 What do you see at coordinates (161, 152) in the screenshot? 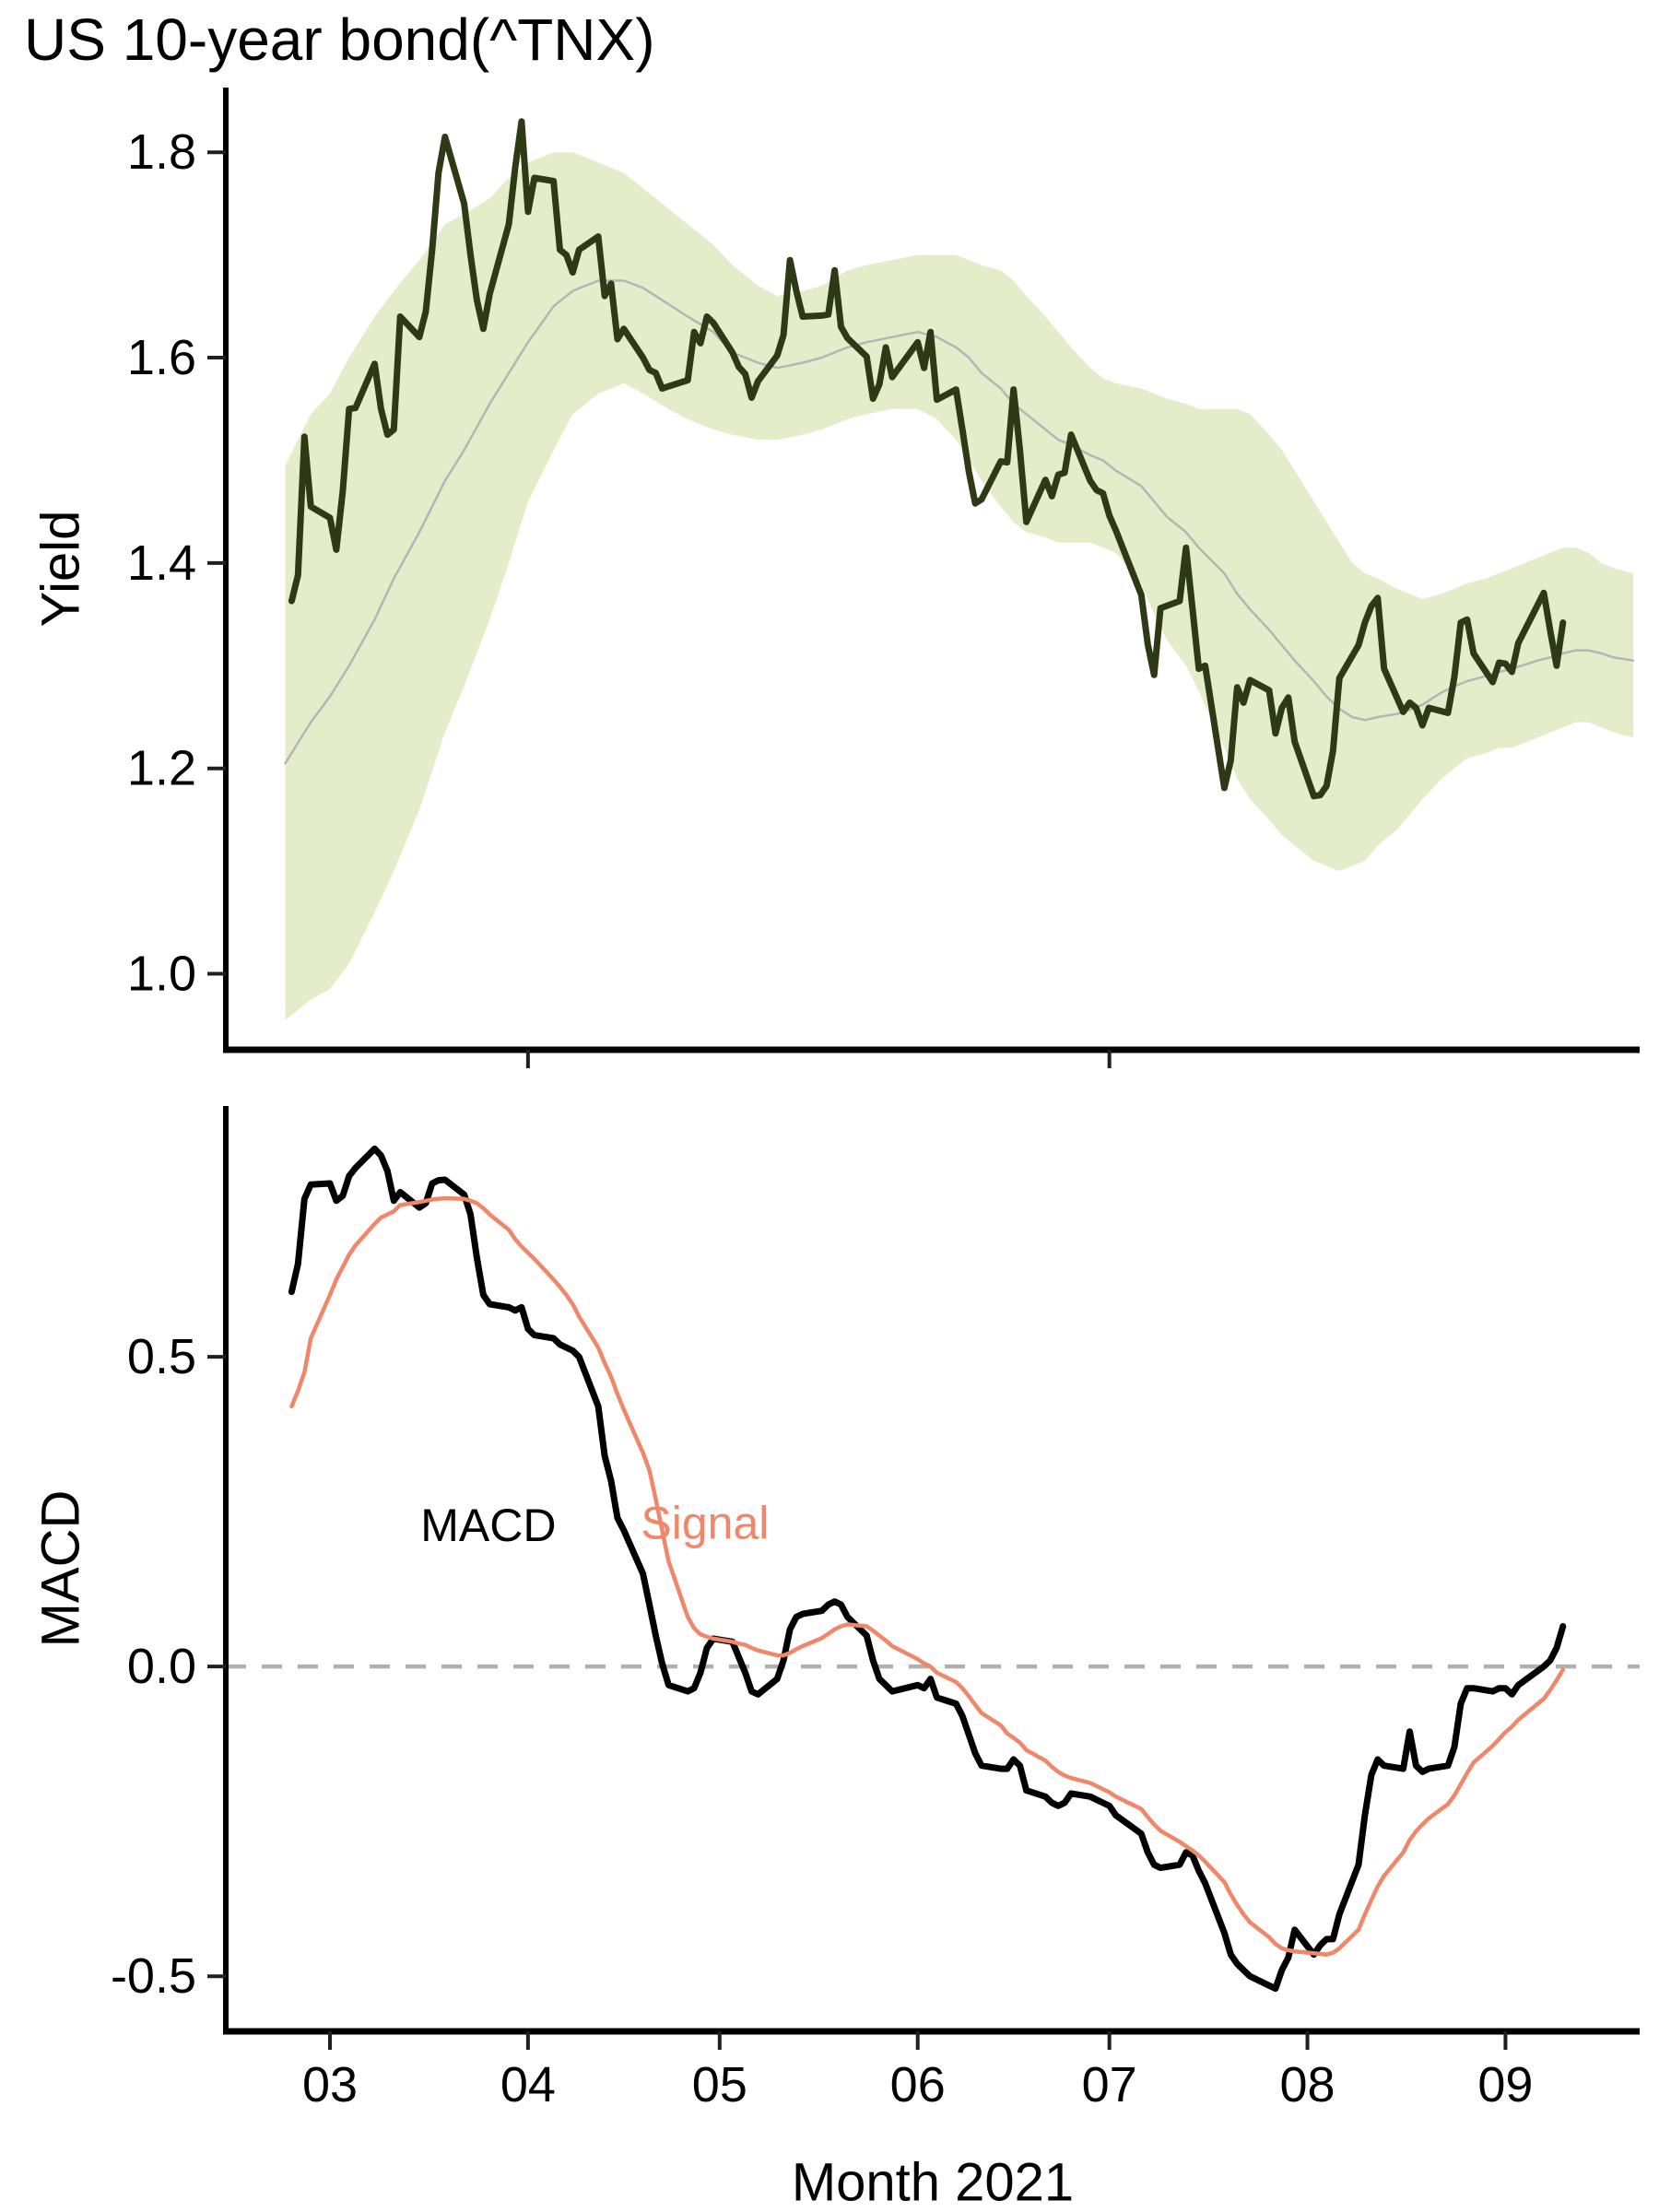
I see `y-tick-label: 1.8` at bounding box center [161, 152].